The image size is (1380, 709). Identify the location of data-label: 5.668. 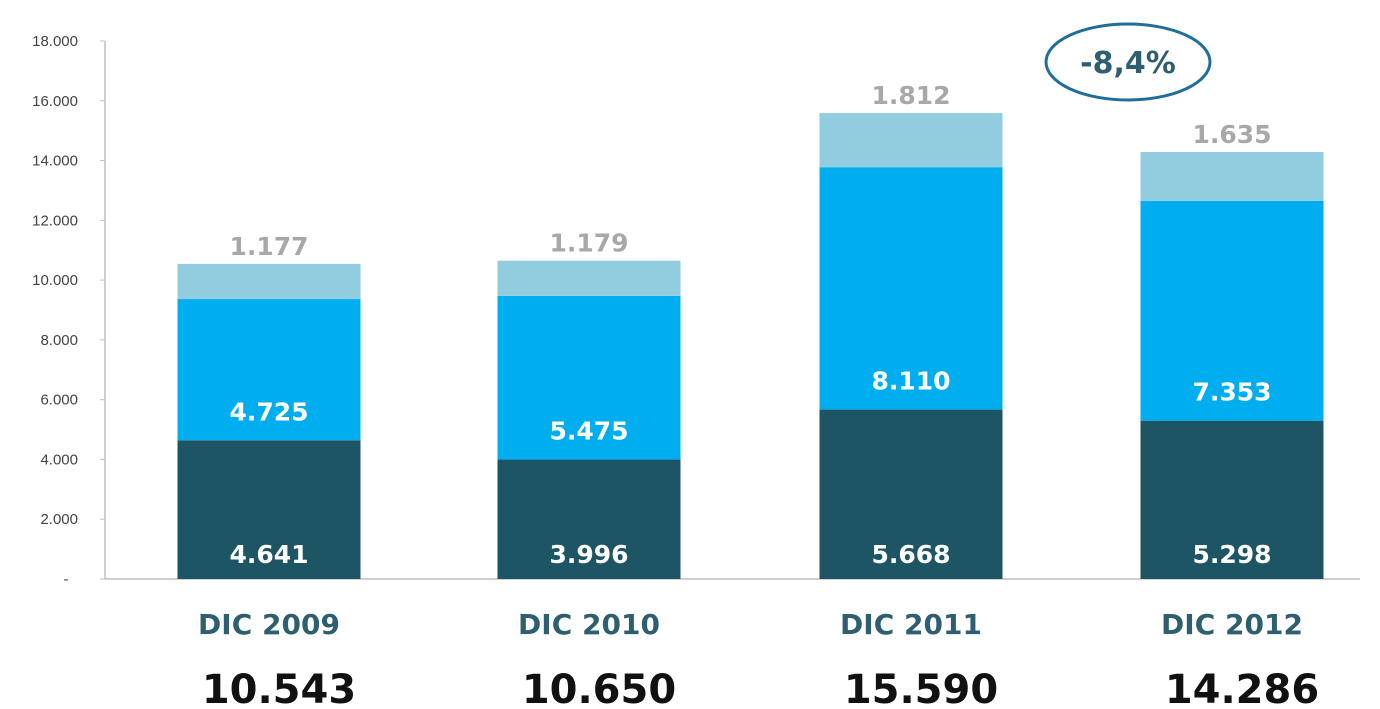
(910, 554).